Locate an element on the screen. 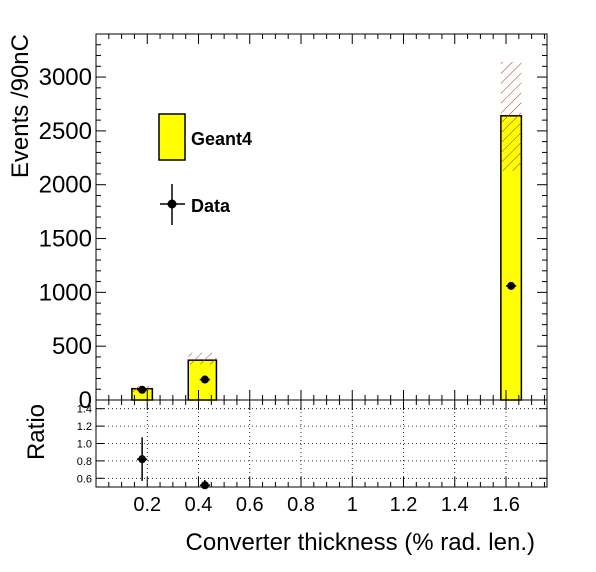 The height and width of the screenshot is (572, 596). x-tick-label-3: 0.8 is located at coordinates (301, 505).